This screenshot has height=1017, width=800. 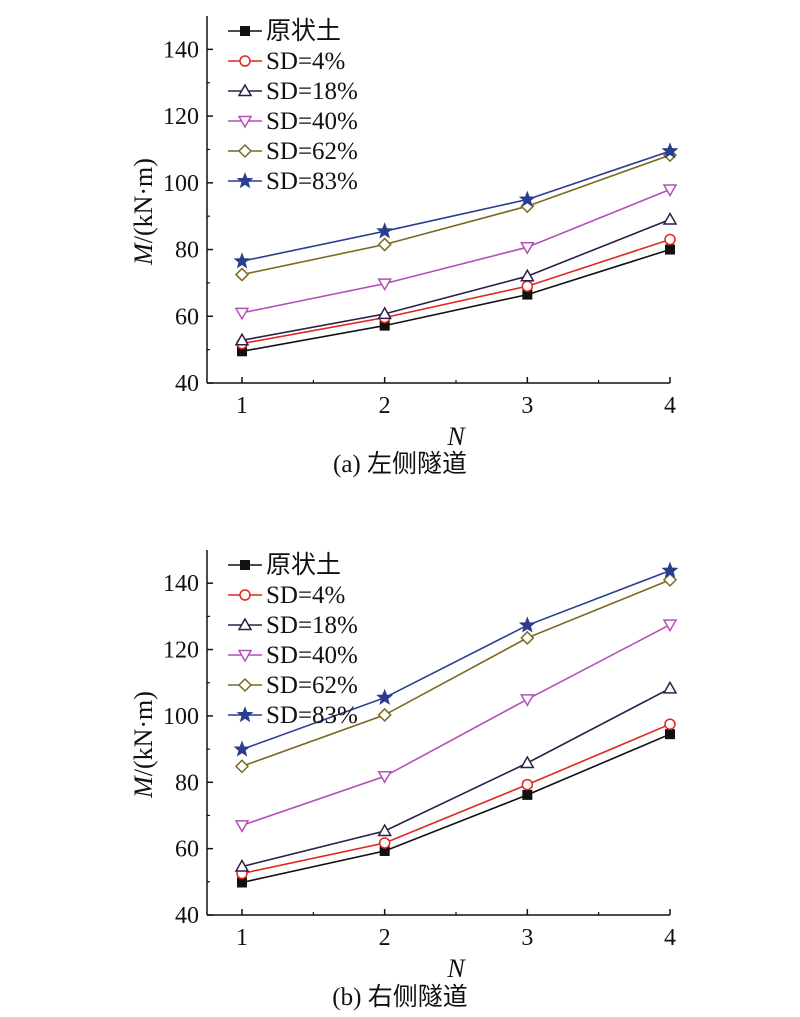 I want to click on figure-caption: (a) 左侧隧道, so click(x=400, y=464).